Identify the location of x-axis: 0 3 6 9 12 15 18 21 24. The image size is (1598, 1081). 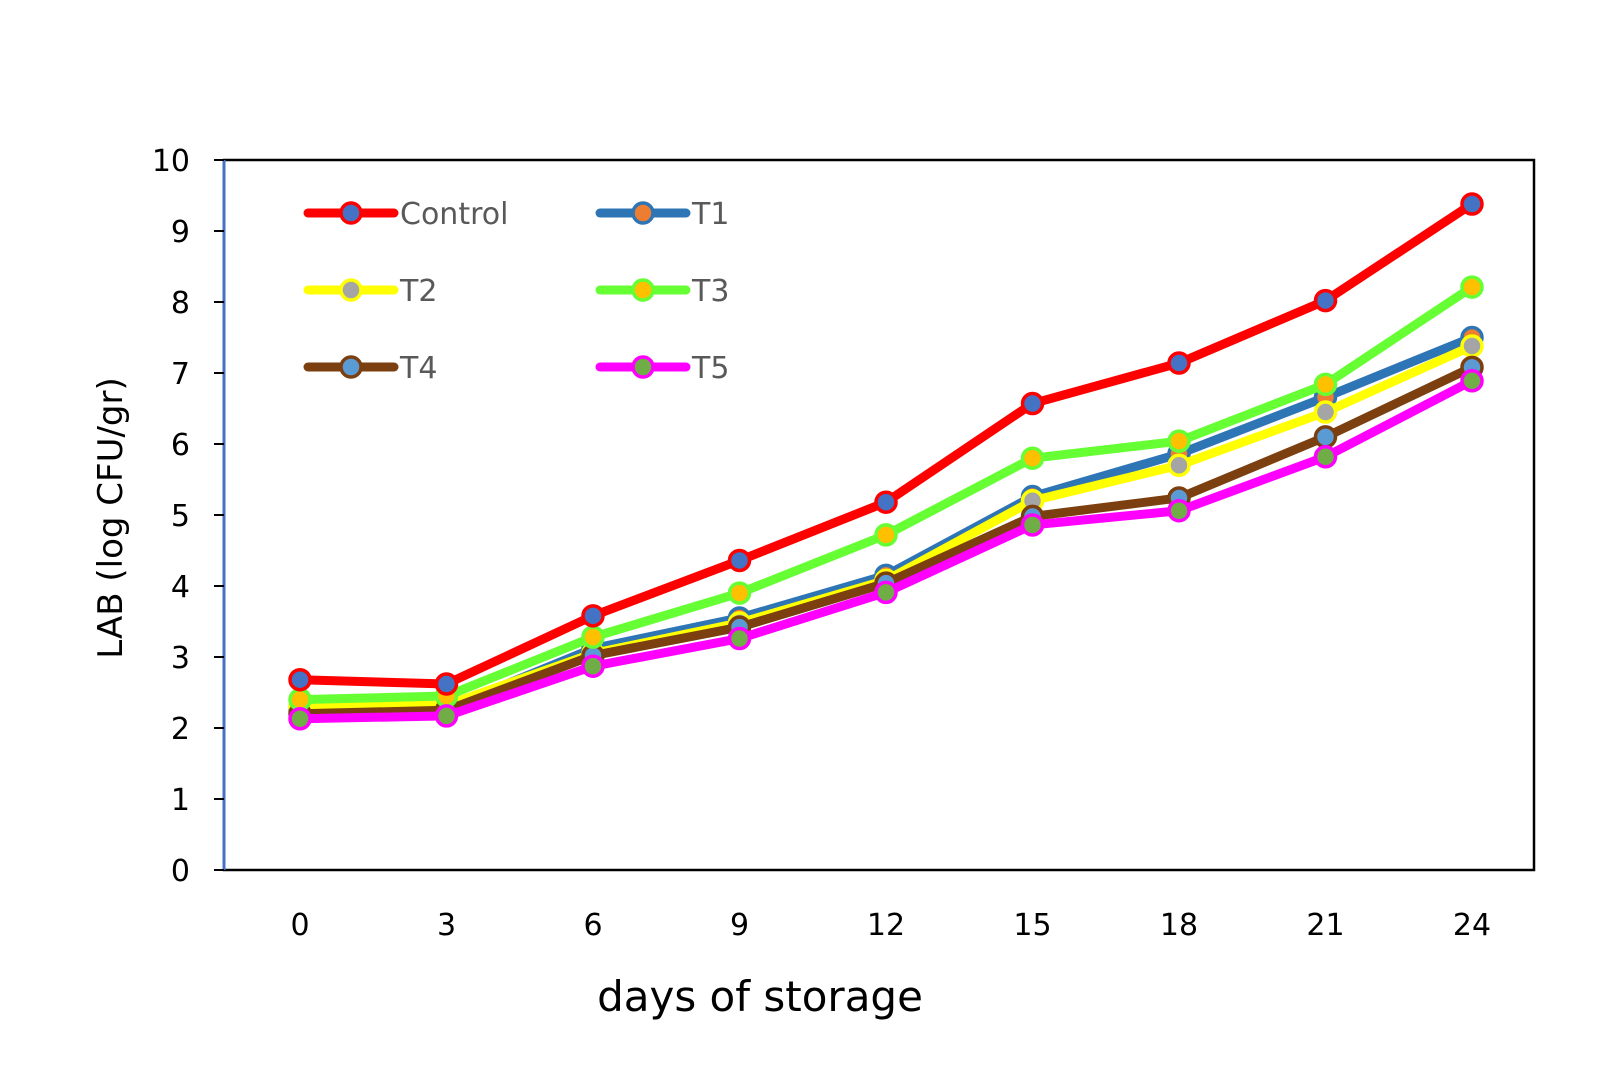
(890, 925).